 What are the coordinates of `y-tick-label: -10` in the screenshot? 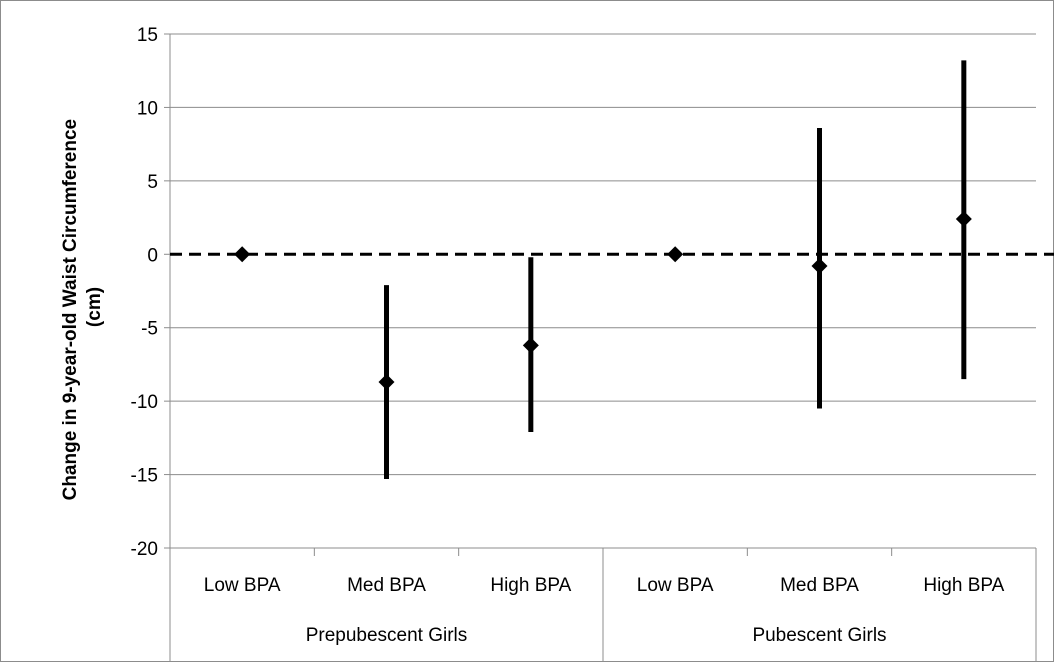 It's located at (144, 402).